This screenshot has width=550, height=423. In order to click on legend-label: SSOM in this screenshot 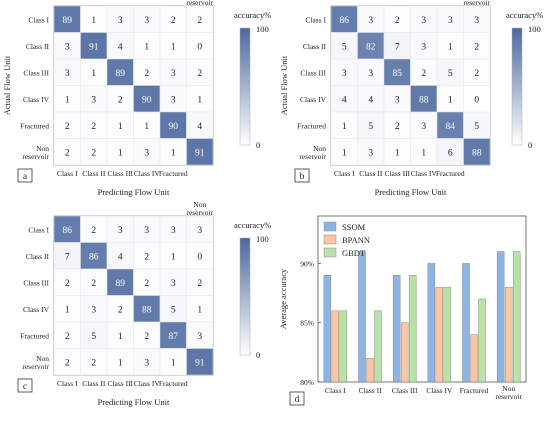, I will do `click(354, 227)`.